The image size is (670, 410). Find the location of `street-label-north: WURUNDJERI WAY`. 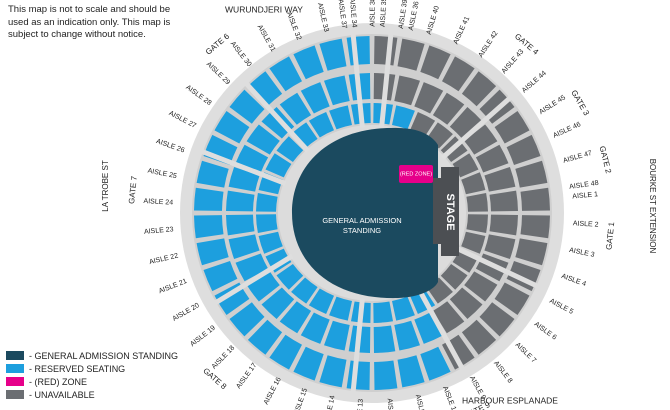

street-label-north: WURUNDJERI WAY is located at coordinates (264, 9).